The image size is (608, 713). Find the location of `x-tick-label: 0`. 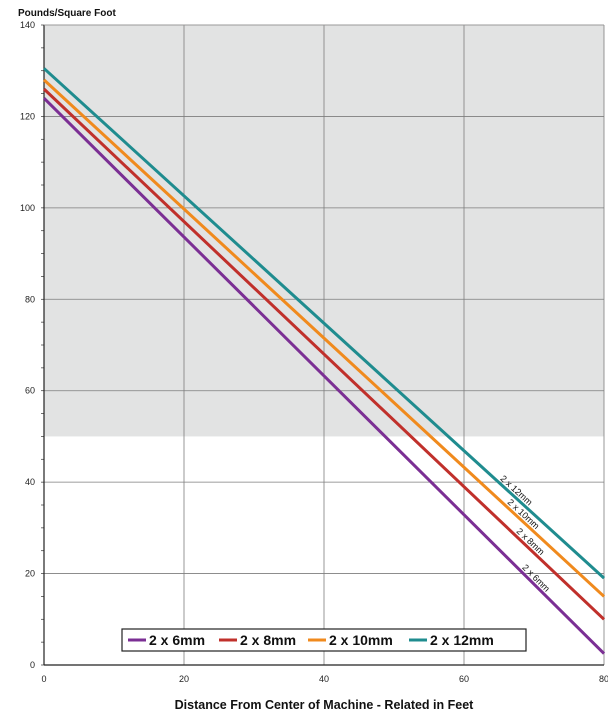

x-tick-label: 0 is located at coordinates (43, 679).